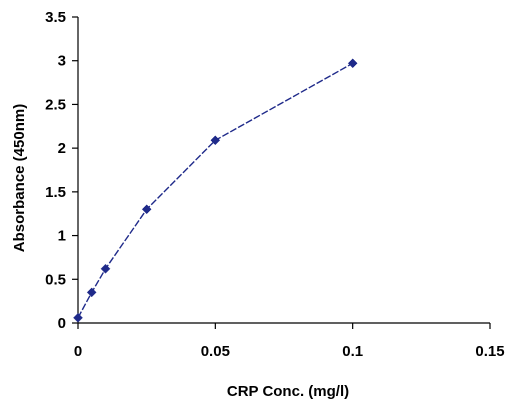  Describe the element at coordinates (55, 279) in the screenshot. I see `y-tick-label: 0.5` at that location.